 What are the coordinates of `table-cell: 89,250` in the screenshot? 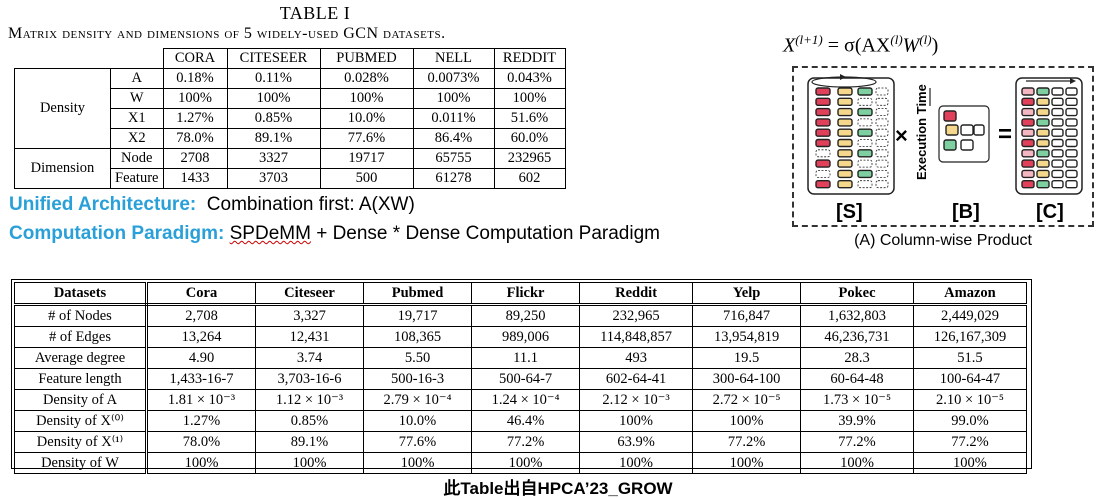 It's located at (526, 315).